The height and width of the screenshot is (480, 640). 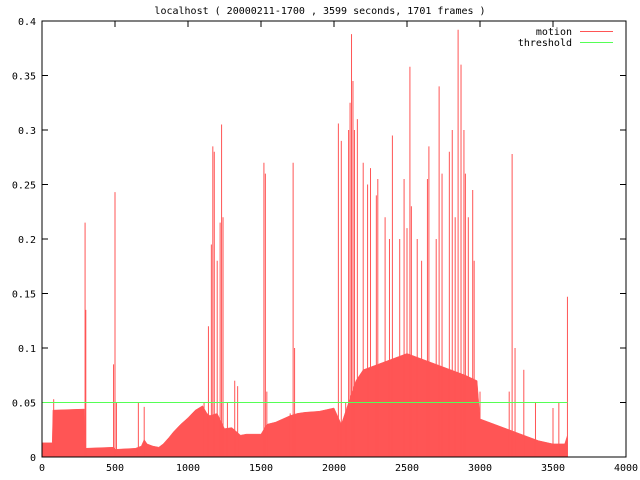 What do you see at coordinates (24, 295) in the screenshot?
I see `y-tick-label: 0.15` at bounding box center [24, 295].